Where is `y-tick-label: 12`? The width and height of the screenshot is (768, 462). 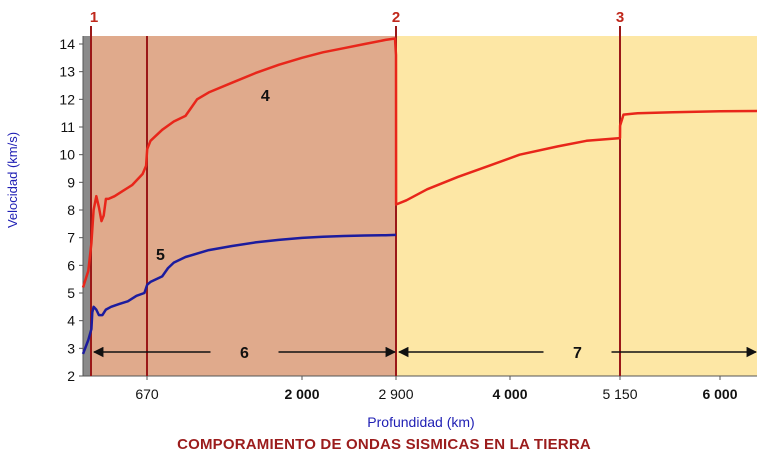 y-tick-label: 12 is located at coordinates (67, 99).